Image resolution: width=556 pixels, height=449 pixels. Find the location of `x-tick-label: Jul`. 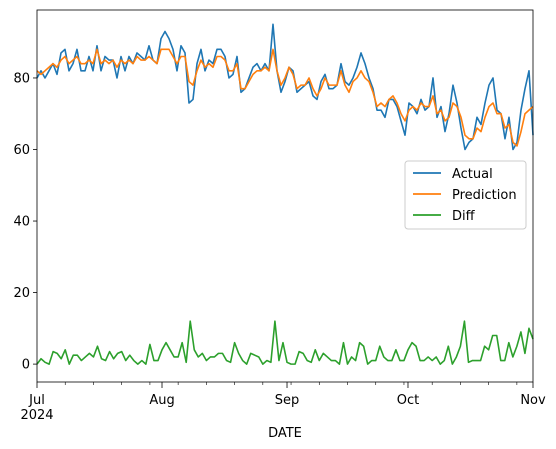

x-tick-label: Jul is located at coordinates (36, 400).